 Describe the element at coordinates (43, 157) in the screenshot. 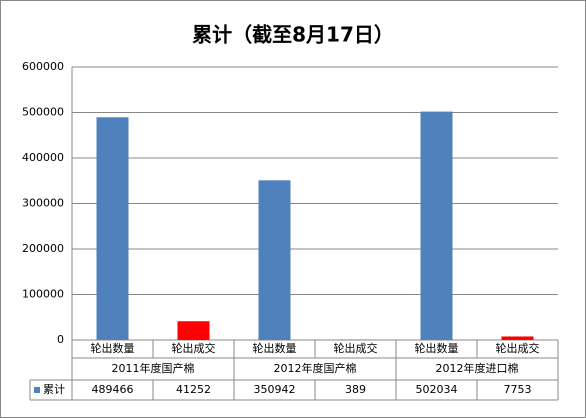

I see `y-tick-label: 400000` at that location.